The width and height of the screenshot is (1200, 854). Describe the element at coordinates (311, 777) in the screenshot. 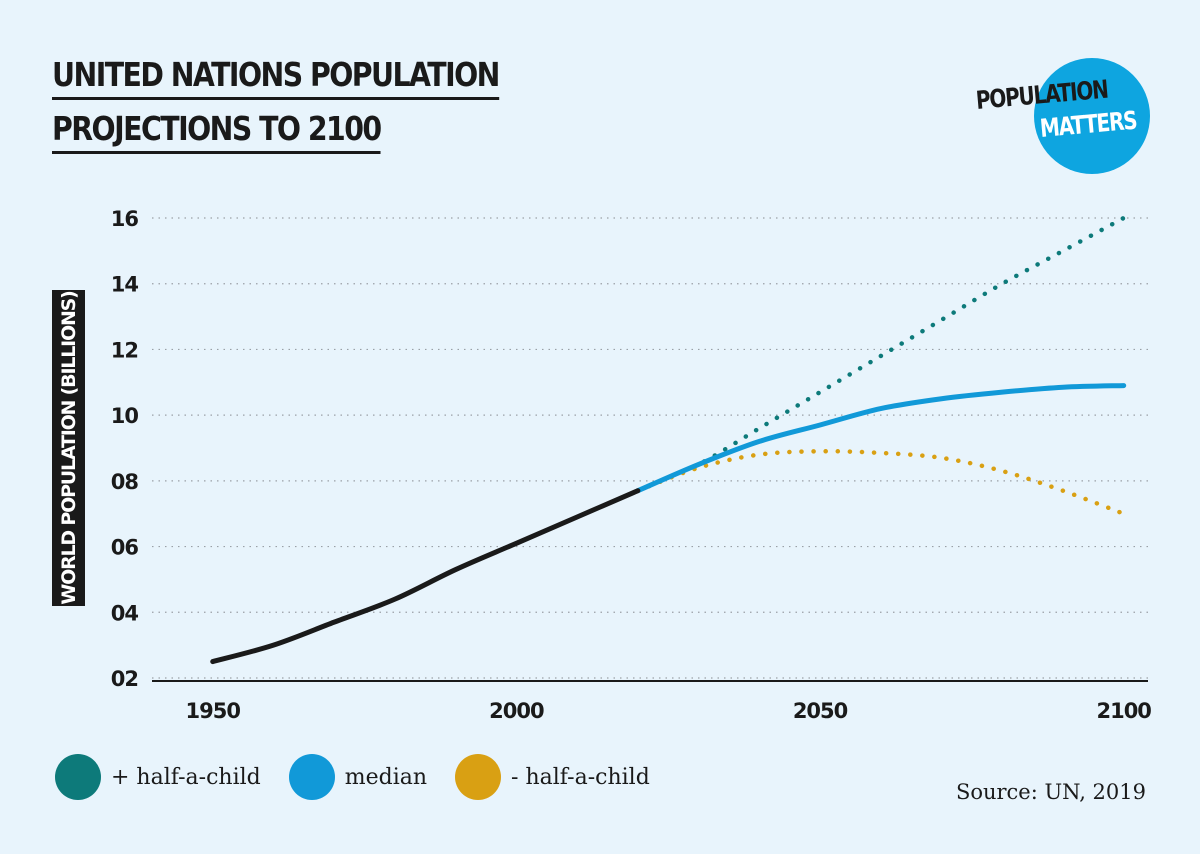

I see `legend-swatch-median` at that location.